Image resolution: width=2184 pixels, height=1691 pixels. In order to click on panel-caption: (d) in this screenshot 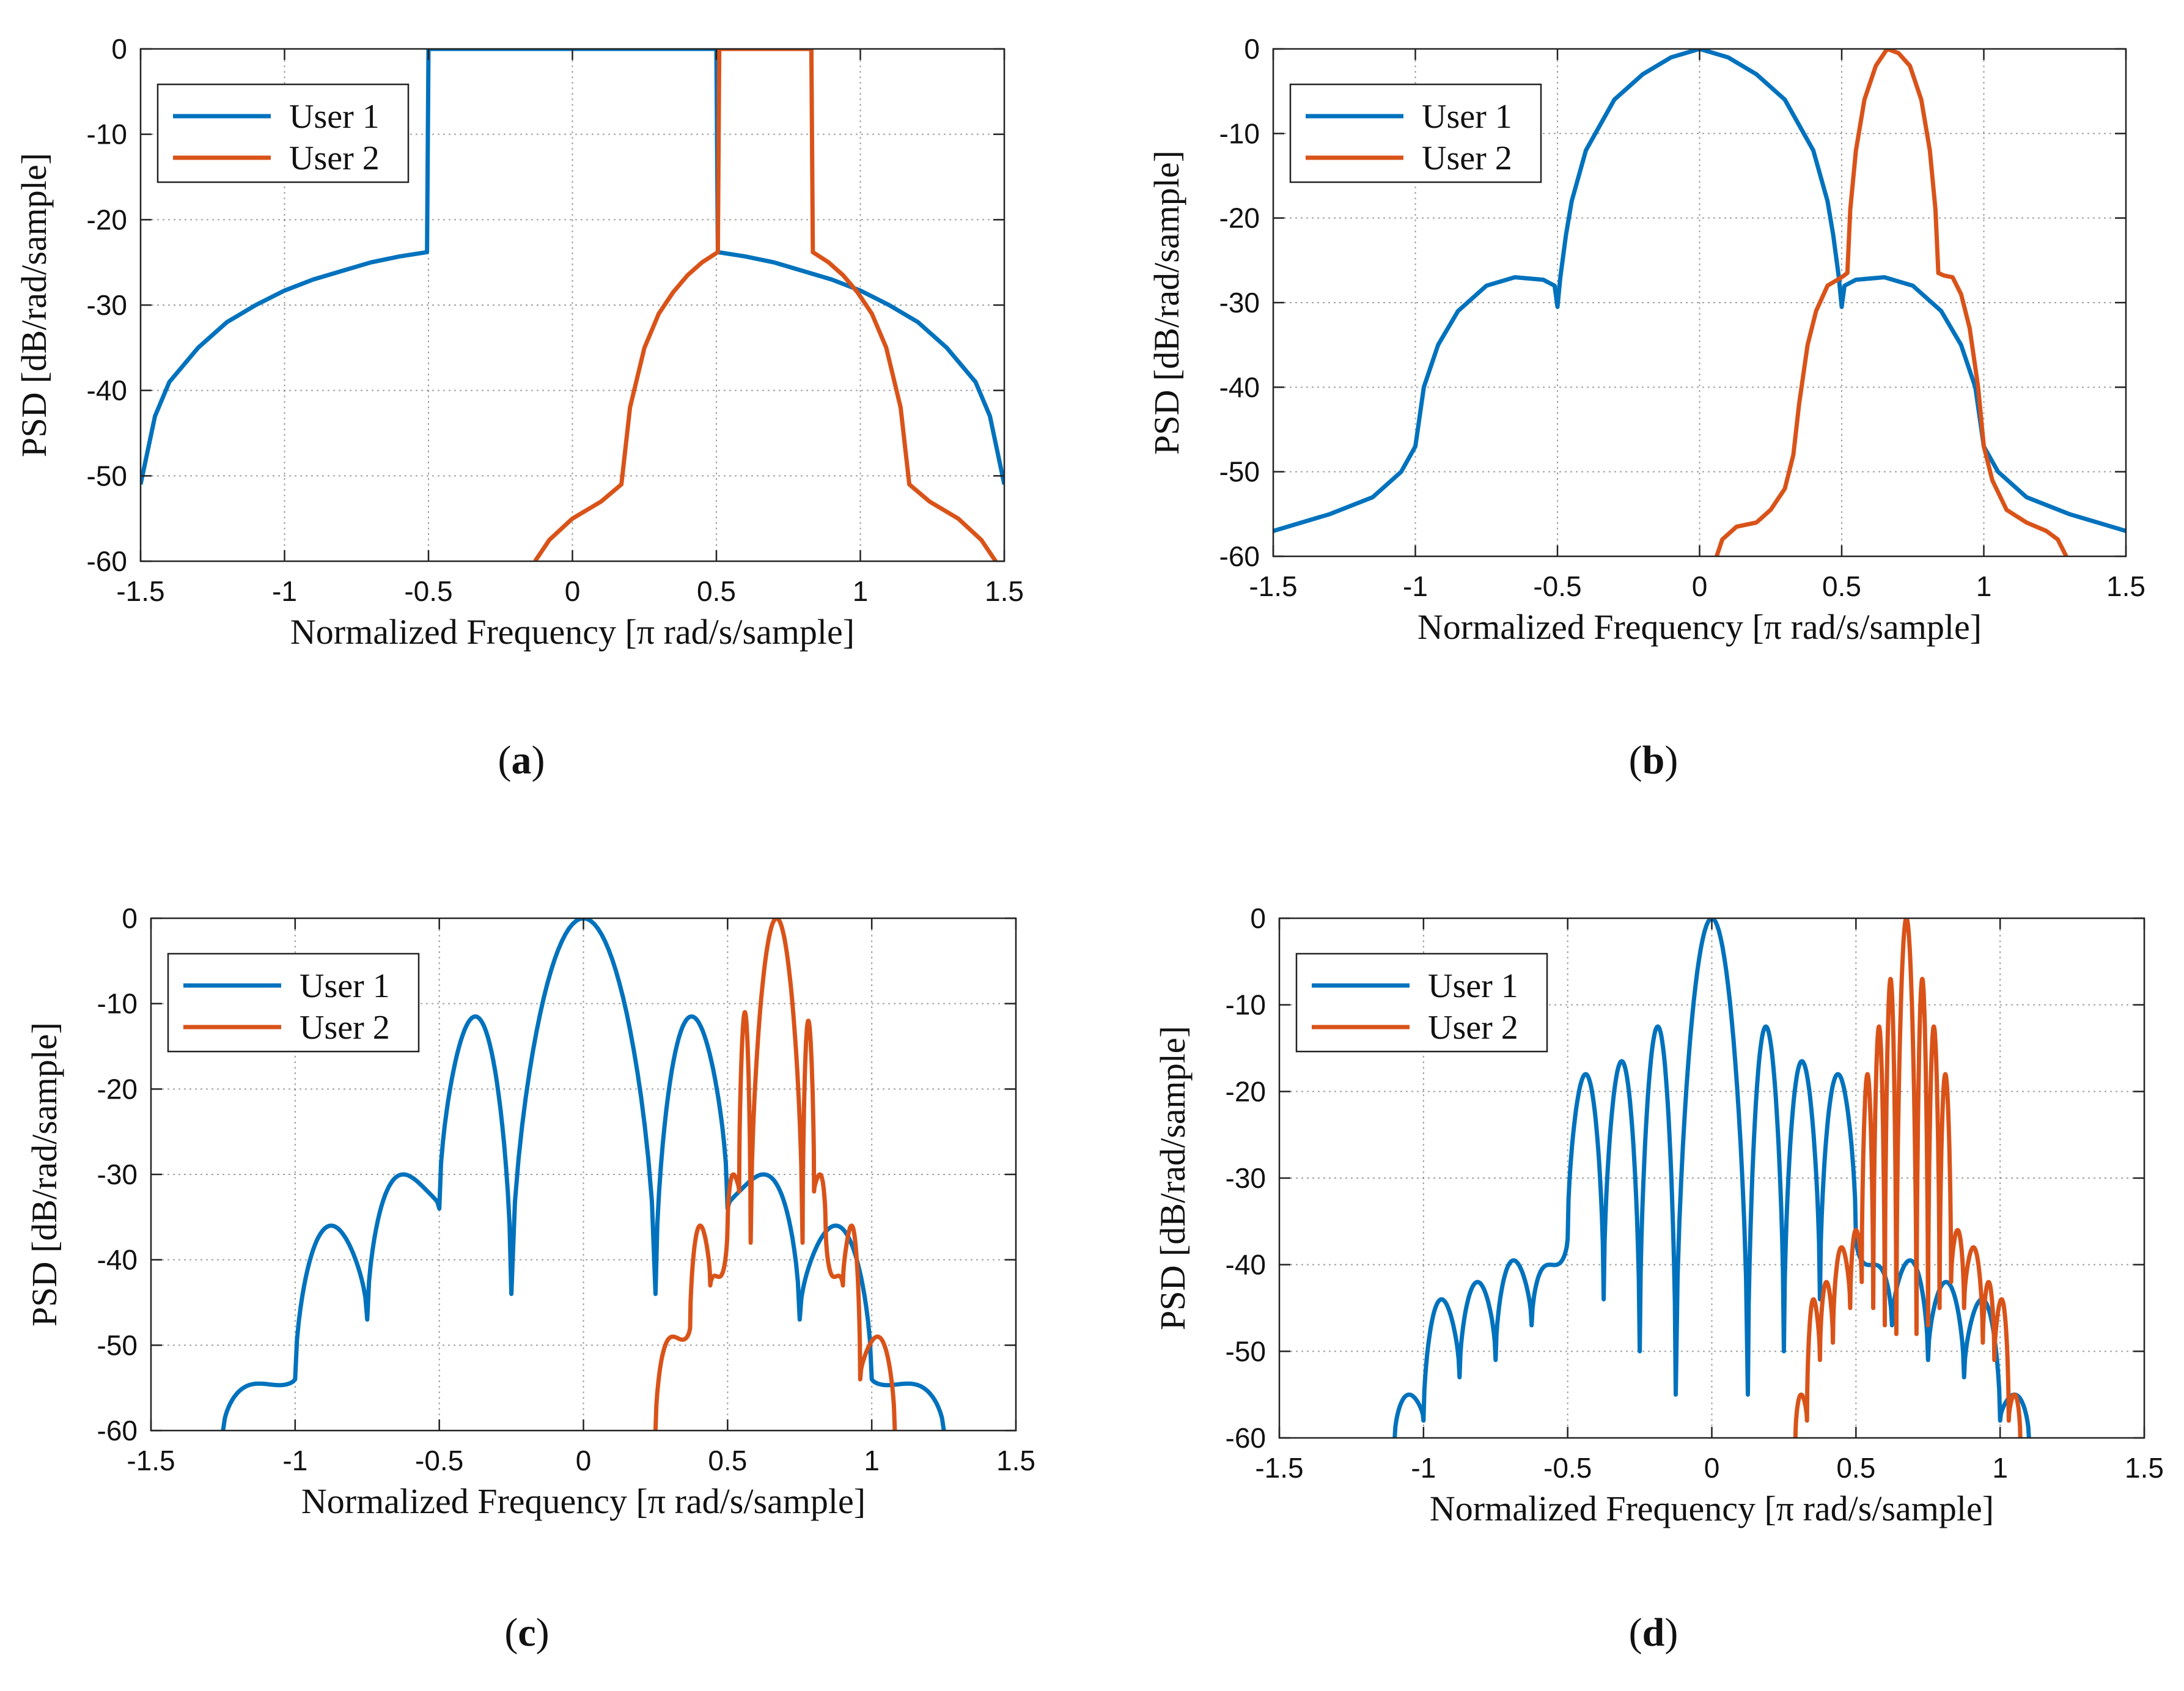, I will do `click(1653, 1632)`.